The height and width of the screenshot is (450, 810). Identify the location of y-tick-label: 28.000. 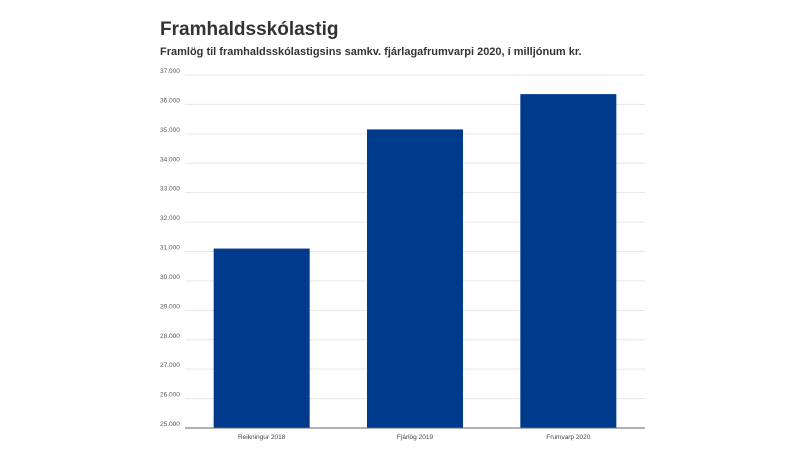
(170, 336).